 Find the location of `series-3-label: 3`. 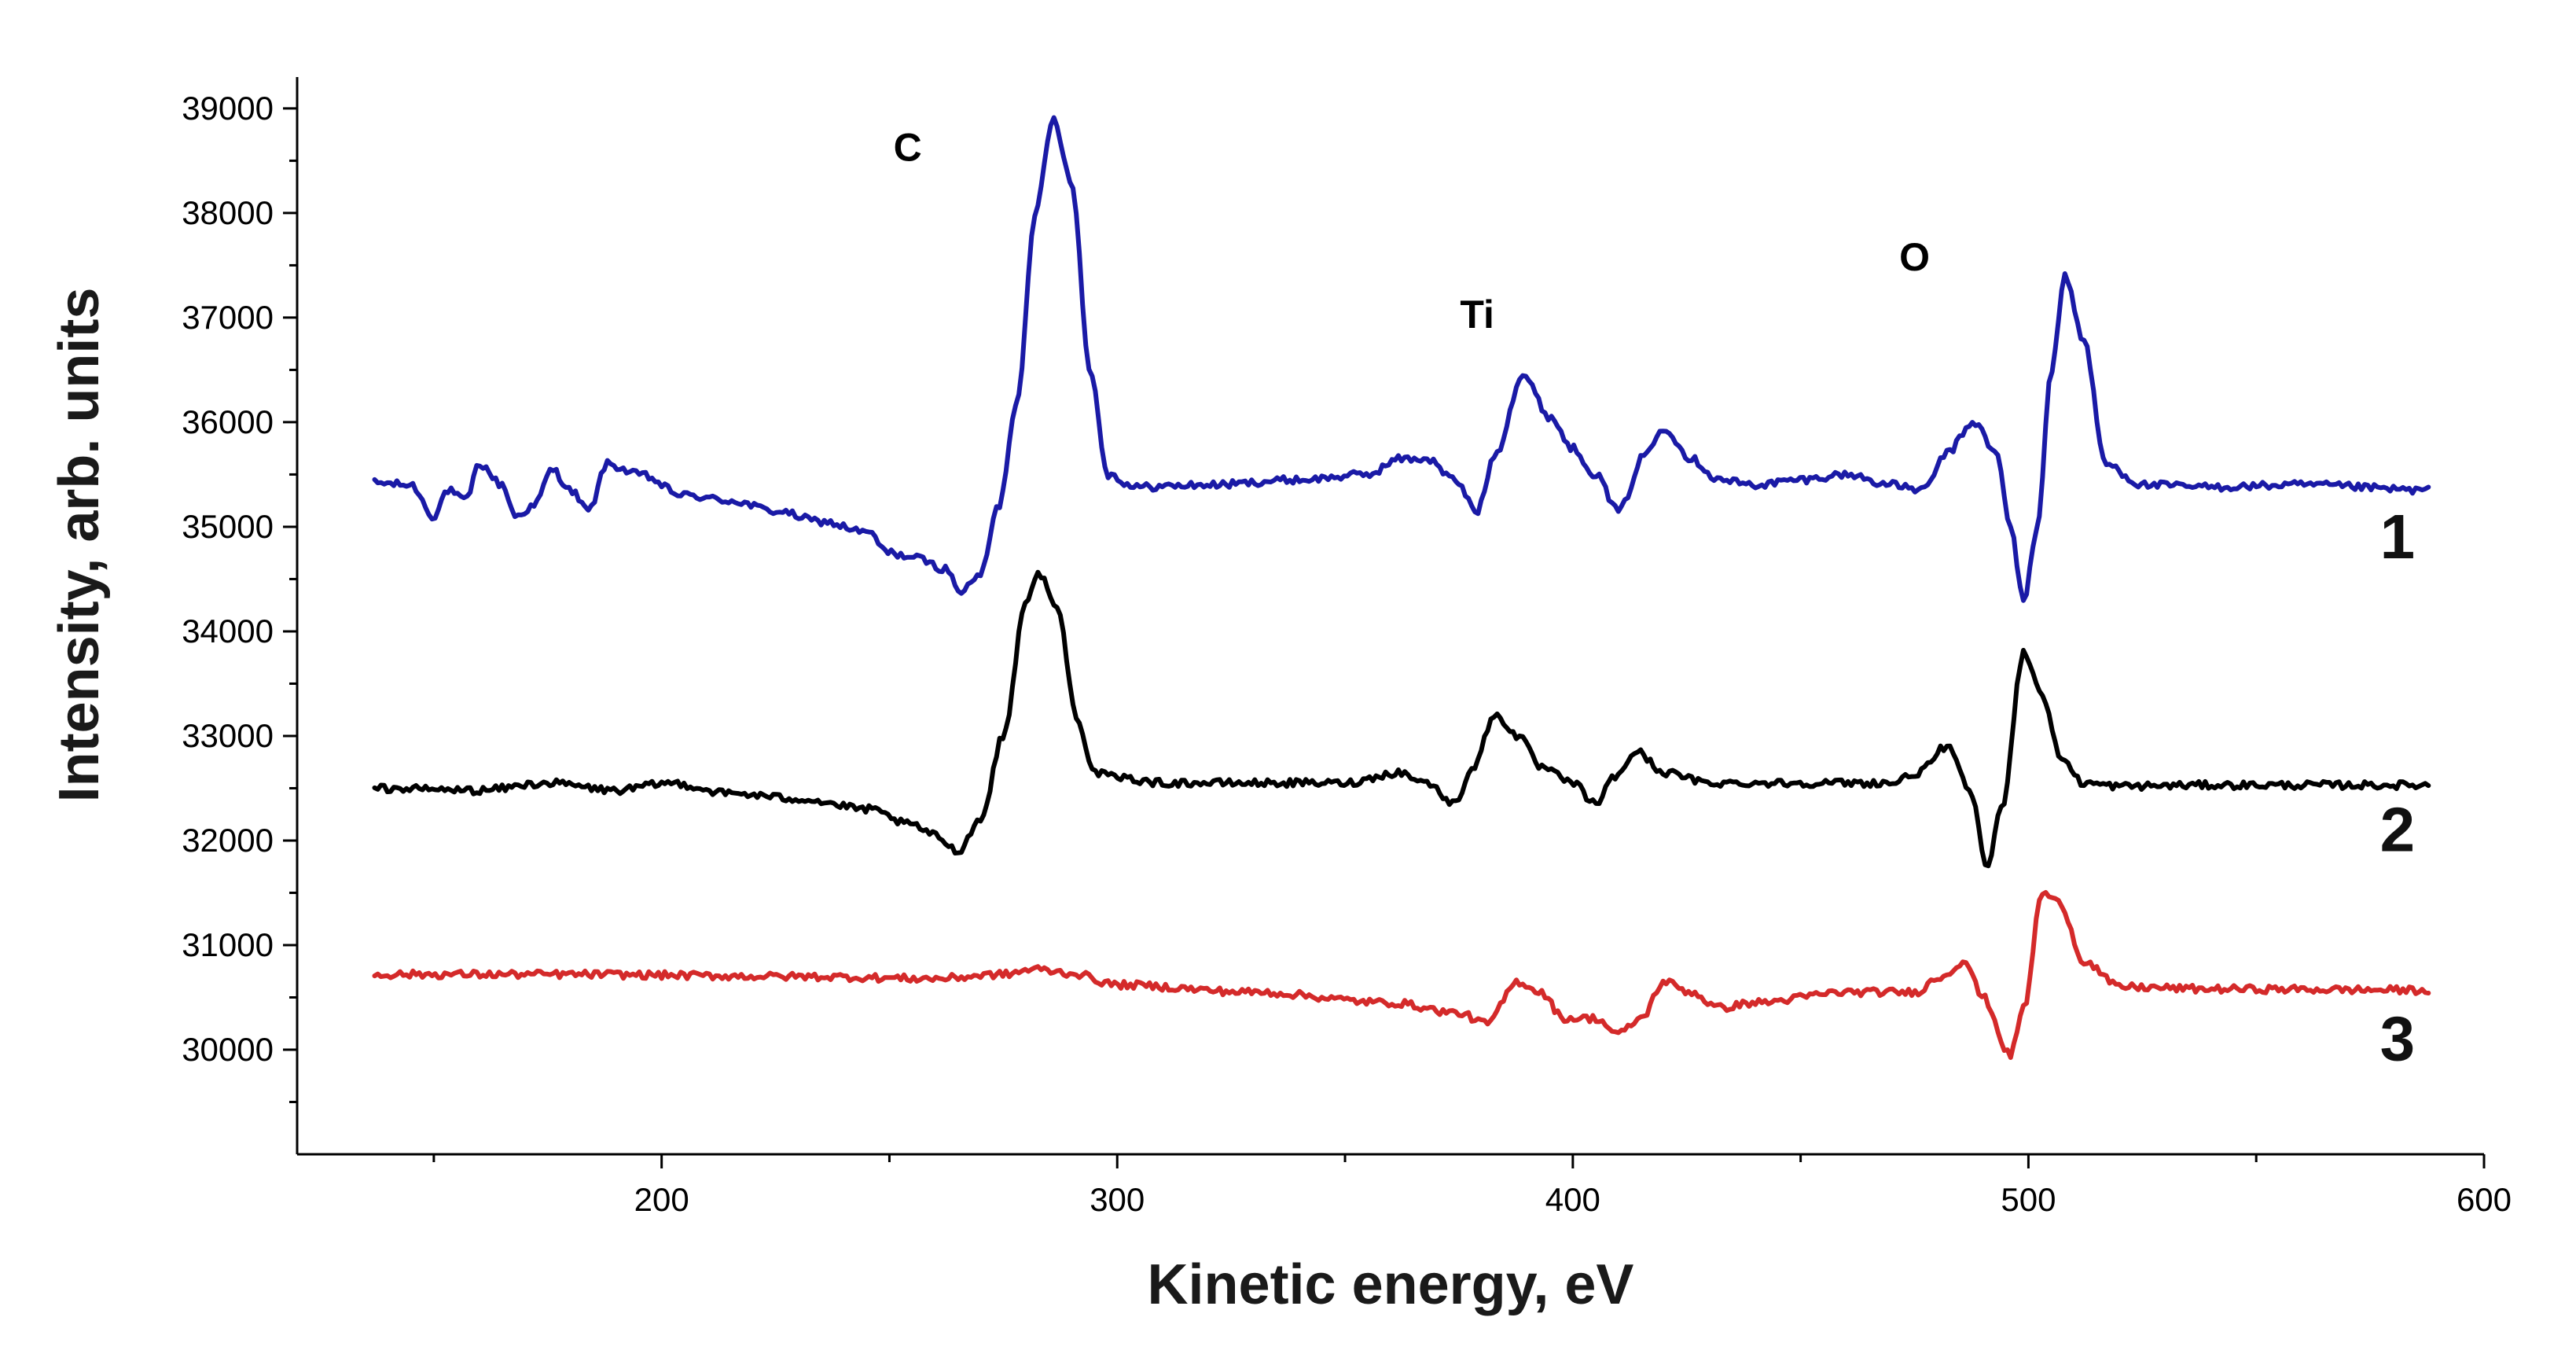

series-3-label: 3 is located at coordinates (2398, 1038).